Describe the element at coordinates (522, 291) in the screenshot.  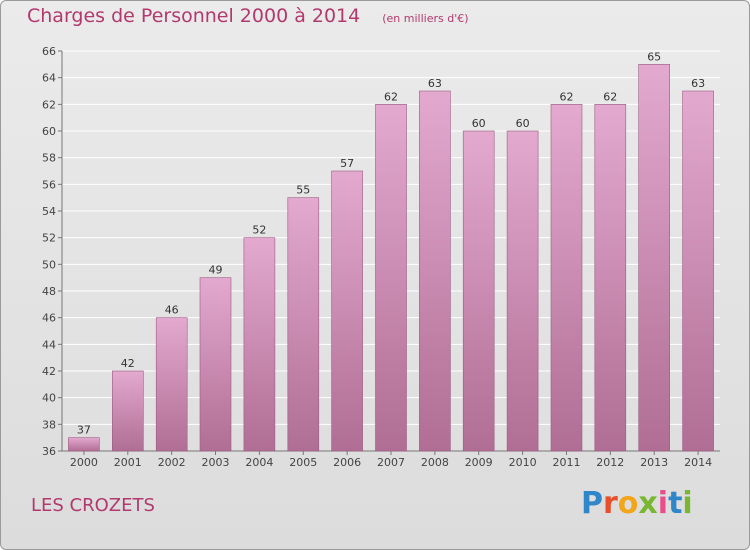
I see `bar-2010` at that location.